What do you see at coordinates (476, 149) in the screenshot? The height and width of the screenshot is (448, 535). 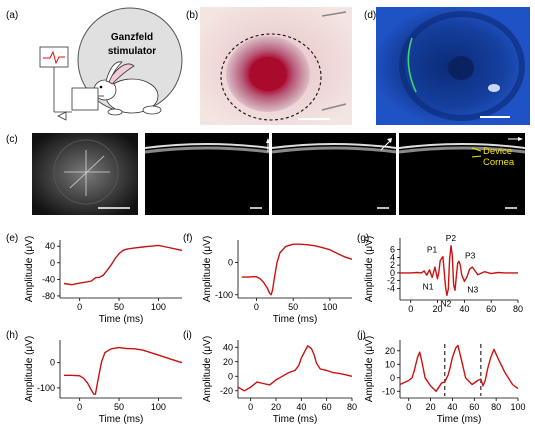 I see `device-arrow` at bounding box center [476, 149].